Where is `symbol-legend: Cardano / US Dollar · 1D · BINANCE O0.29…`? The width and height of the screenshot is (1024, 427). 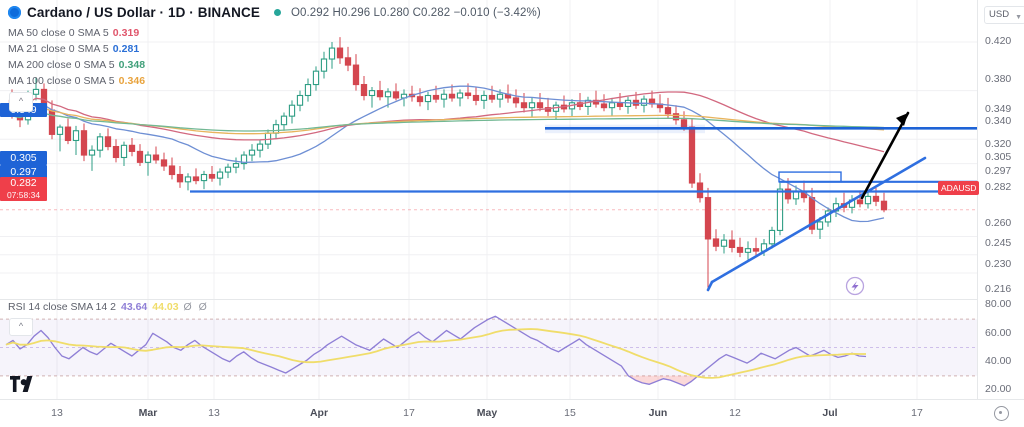
symbol-legend: Cardano / US Dollar · 1D · BINANCE O0.29… is located at coordinates (274, 12).